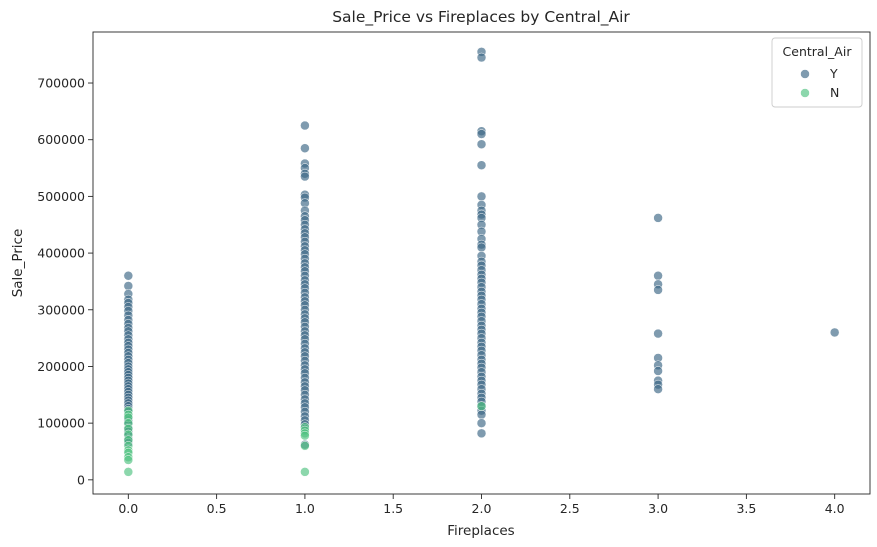 Image resolution: width=877 pixels, height=547 pixels. I want to click on x-axis-label: Fireplaces, so click(480, 531).